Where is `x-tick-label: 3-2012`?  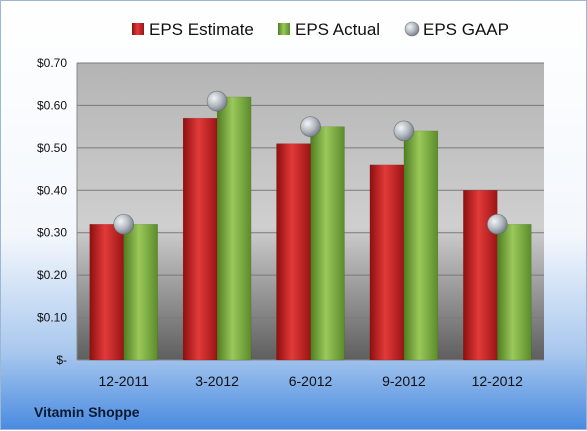
x-tick-label: 3-2012 is located at coordinates (217, 381).